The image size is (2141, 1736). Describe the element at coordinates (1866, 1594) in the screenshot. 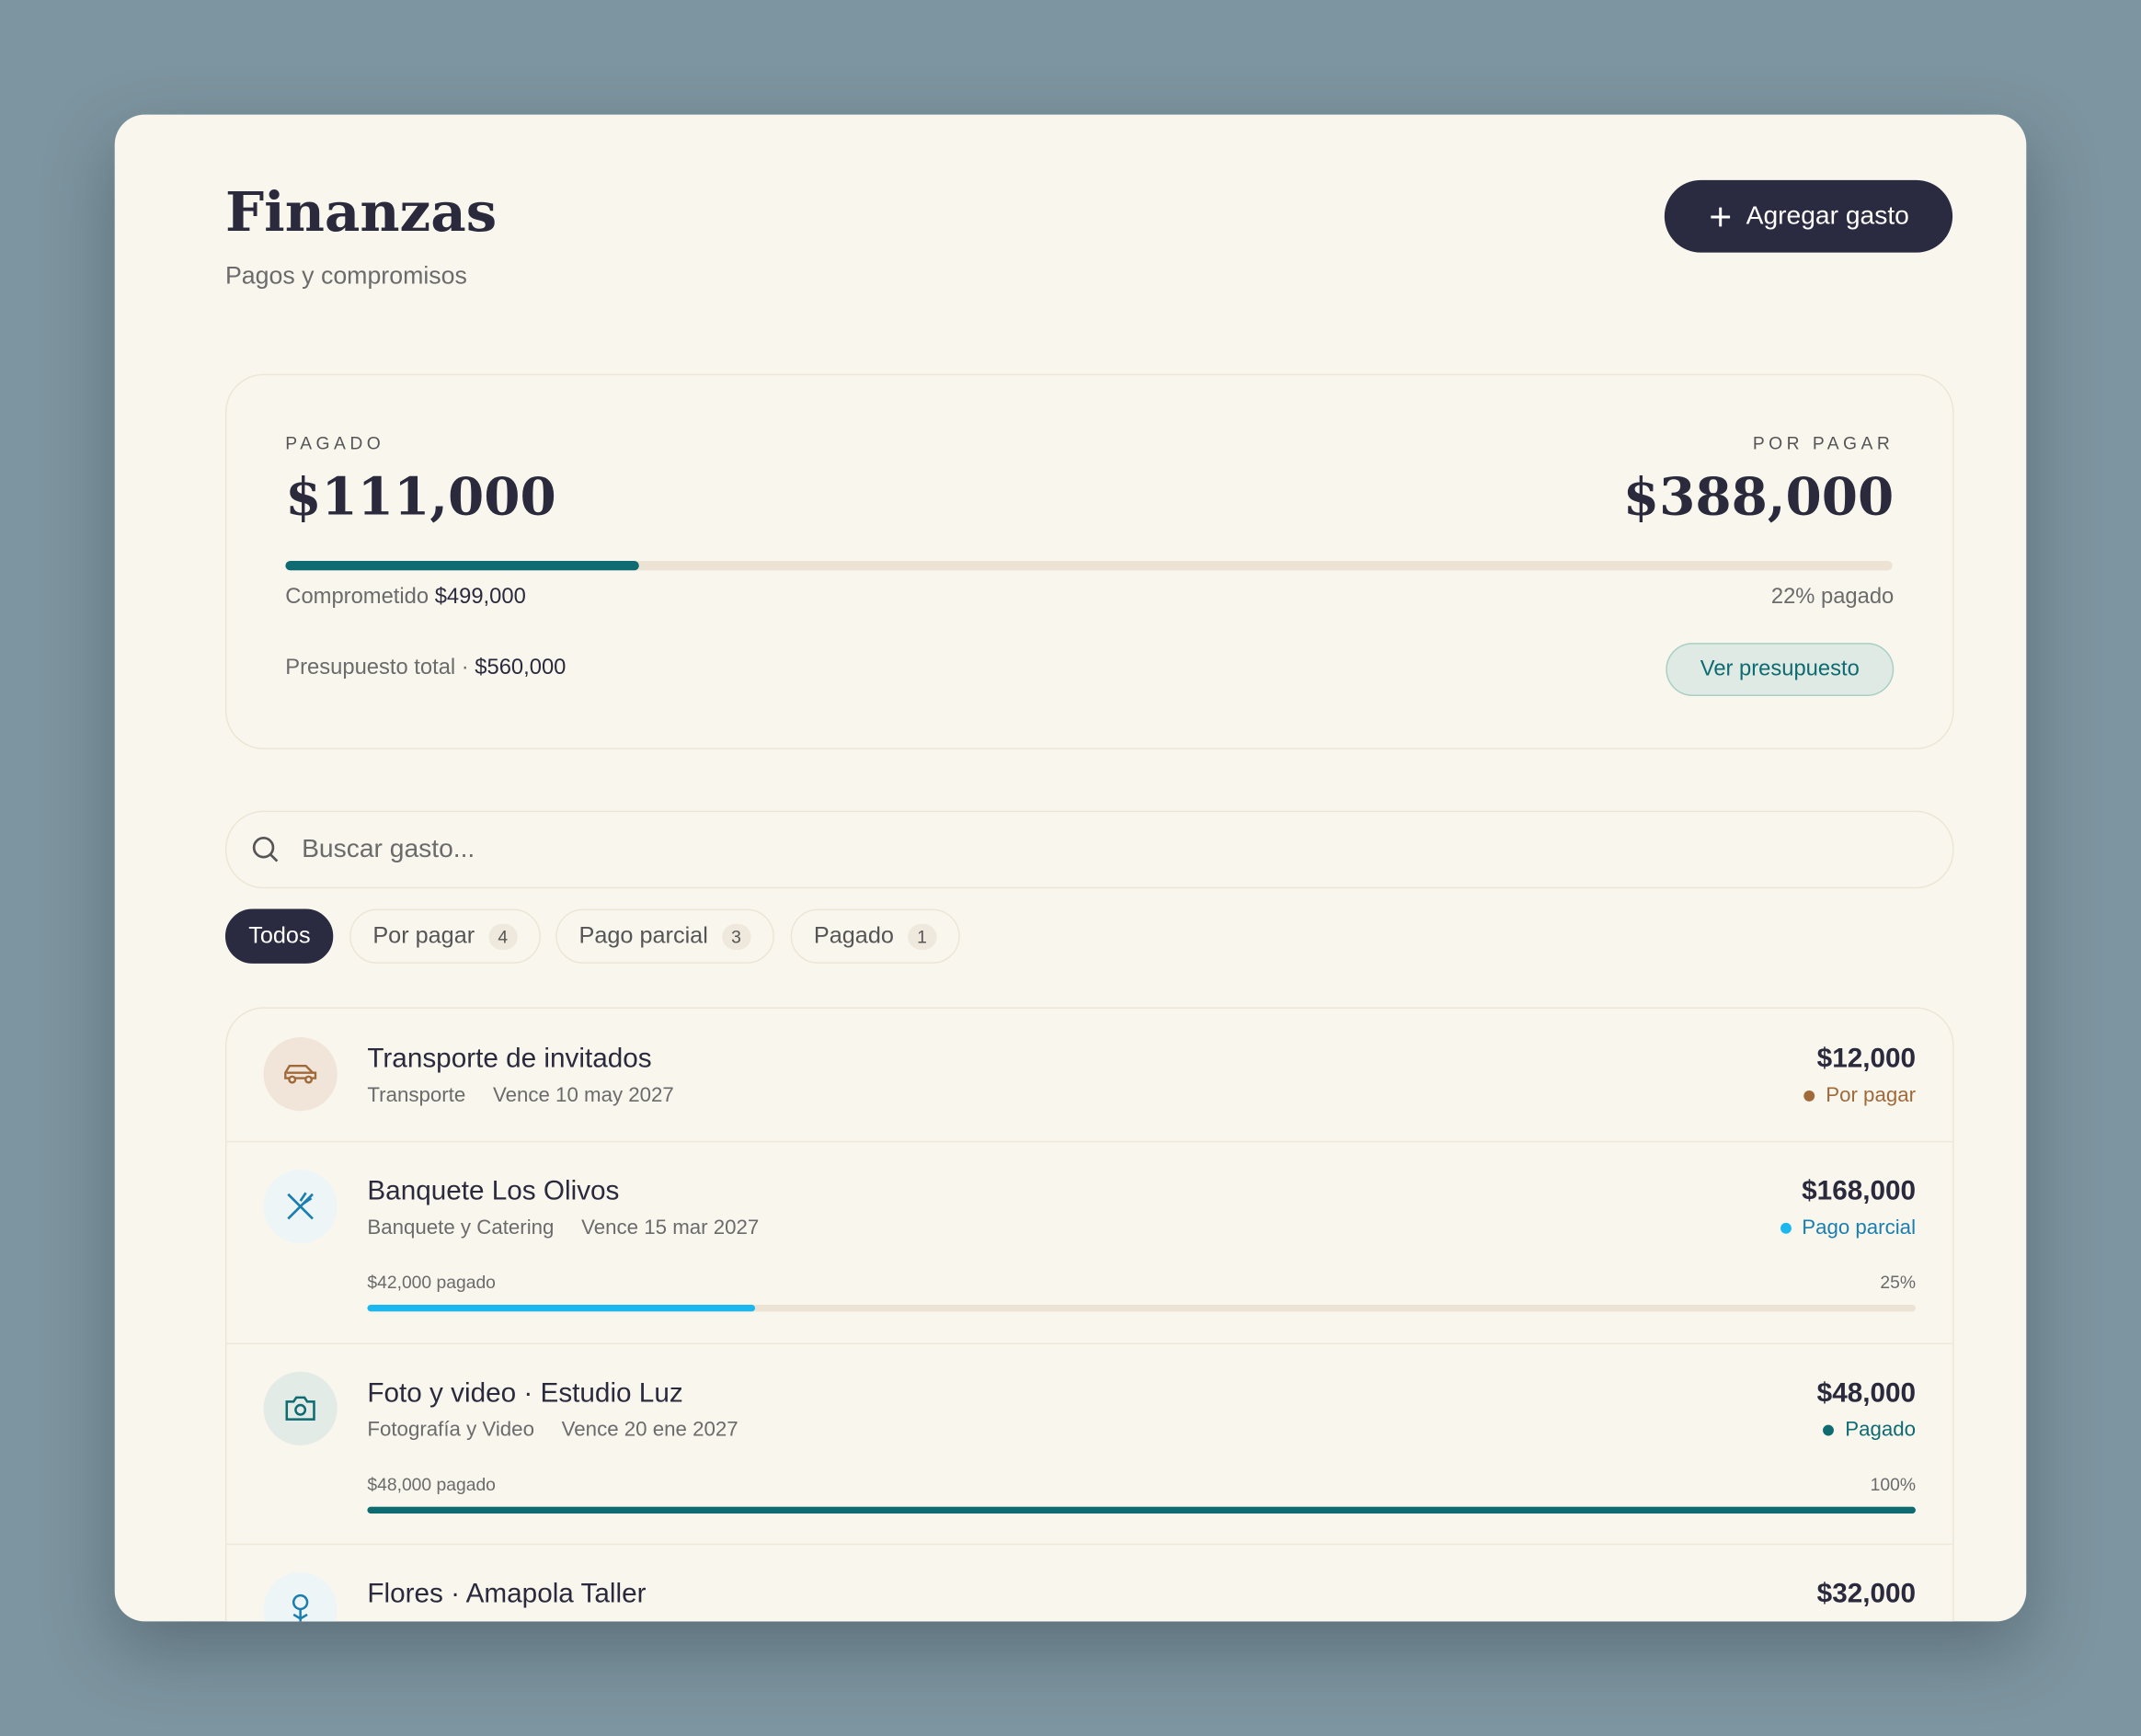

I see `amount: $32,000` at that location.